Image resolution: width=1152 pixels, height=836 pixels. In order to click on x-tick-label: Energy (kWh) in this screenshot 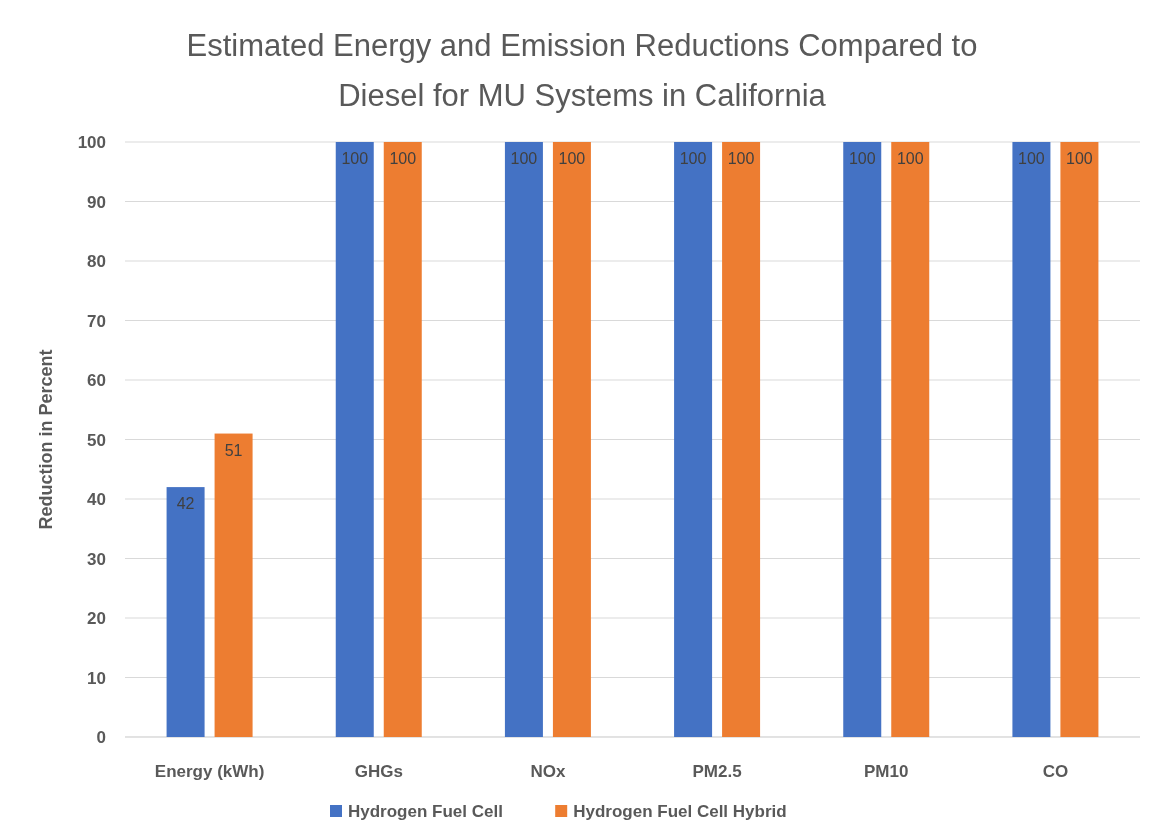, I will do `click(209, 771)`.